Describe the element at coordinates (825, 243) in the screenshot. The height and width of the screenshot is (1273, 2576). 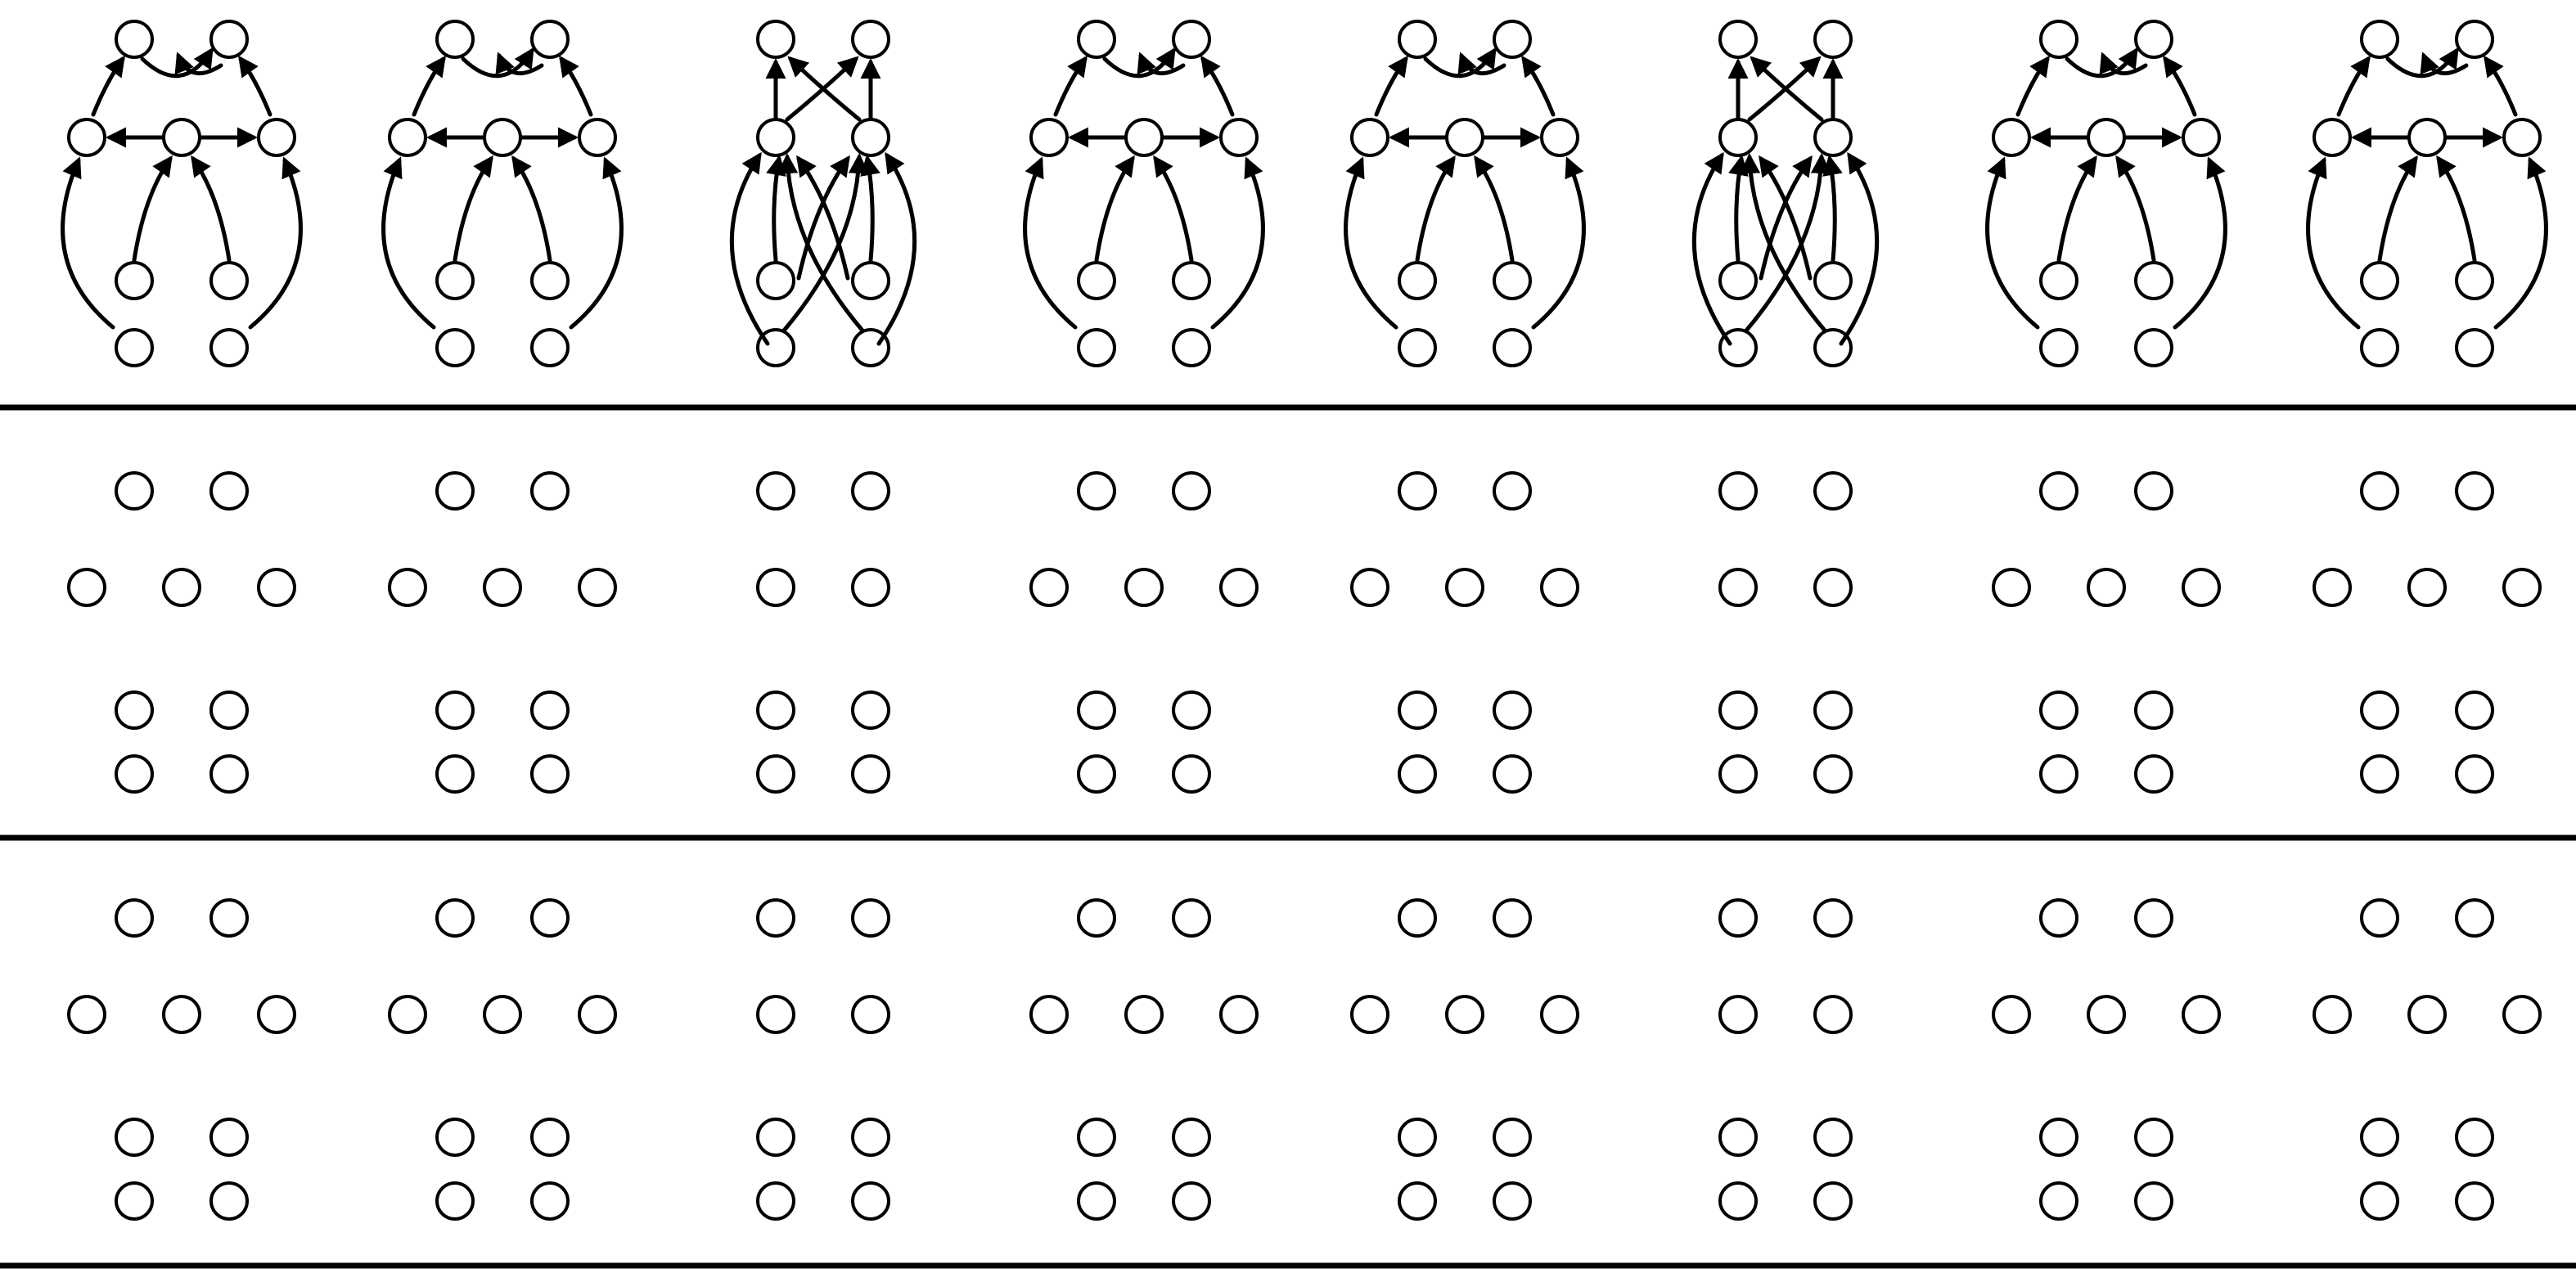
I see `arrow-bot-left-cross` at that location.